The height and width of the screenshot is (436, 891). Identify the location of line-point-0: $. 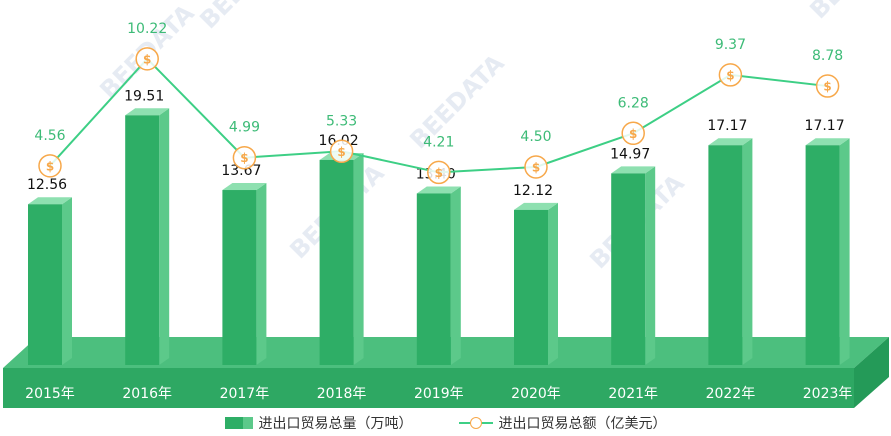
(50, 166).